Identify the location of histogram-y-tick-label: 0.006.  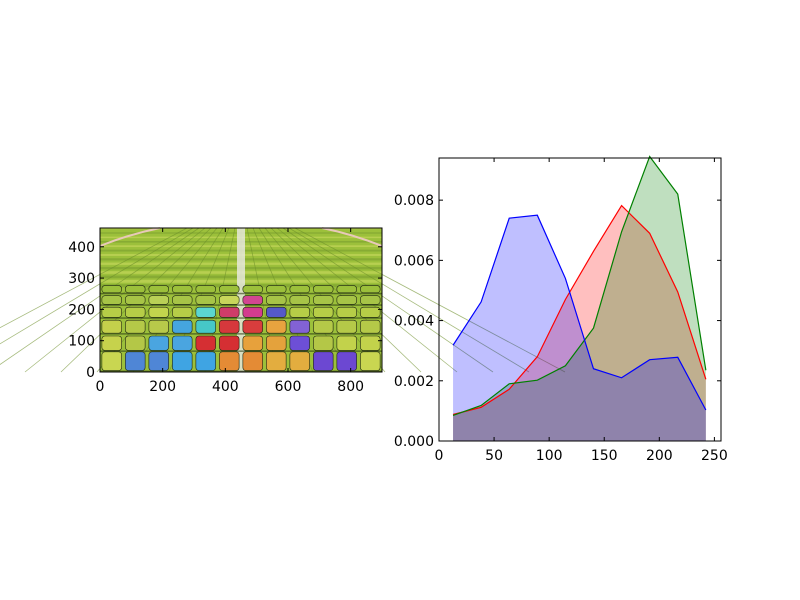
(414, 261).